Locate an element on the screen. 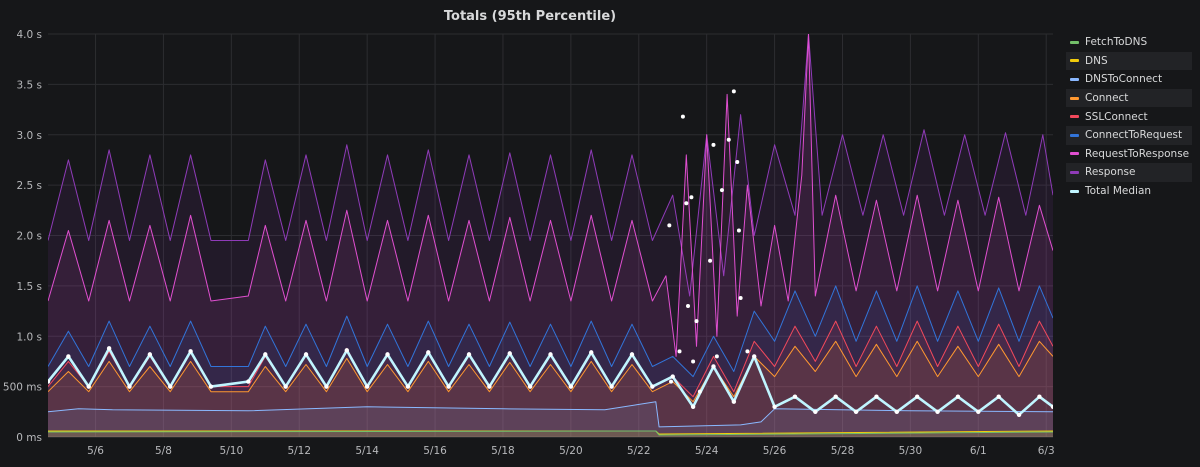 The image size is (1200, 467). x-tick-label: 6/1 is located at coordinates (978, 451).